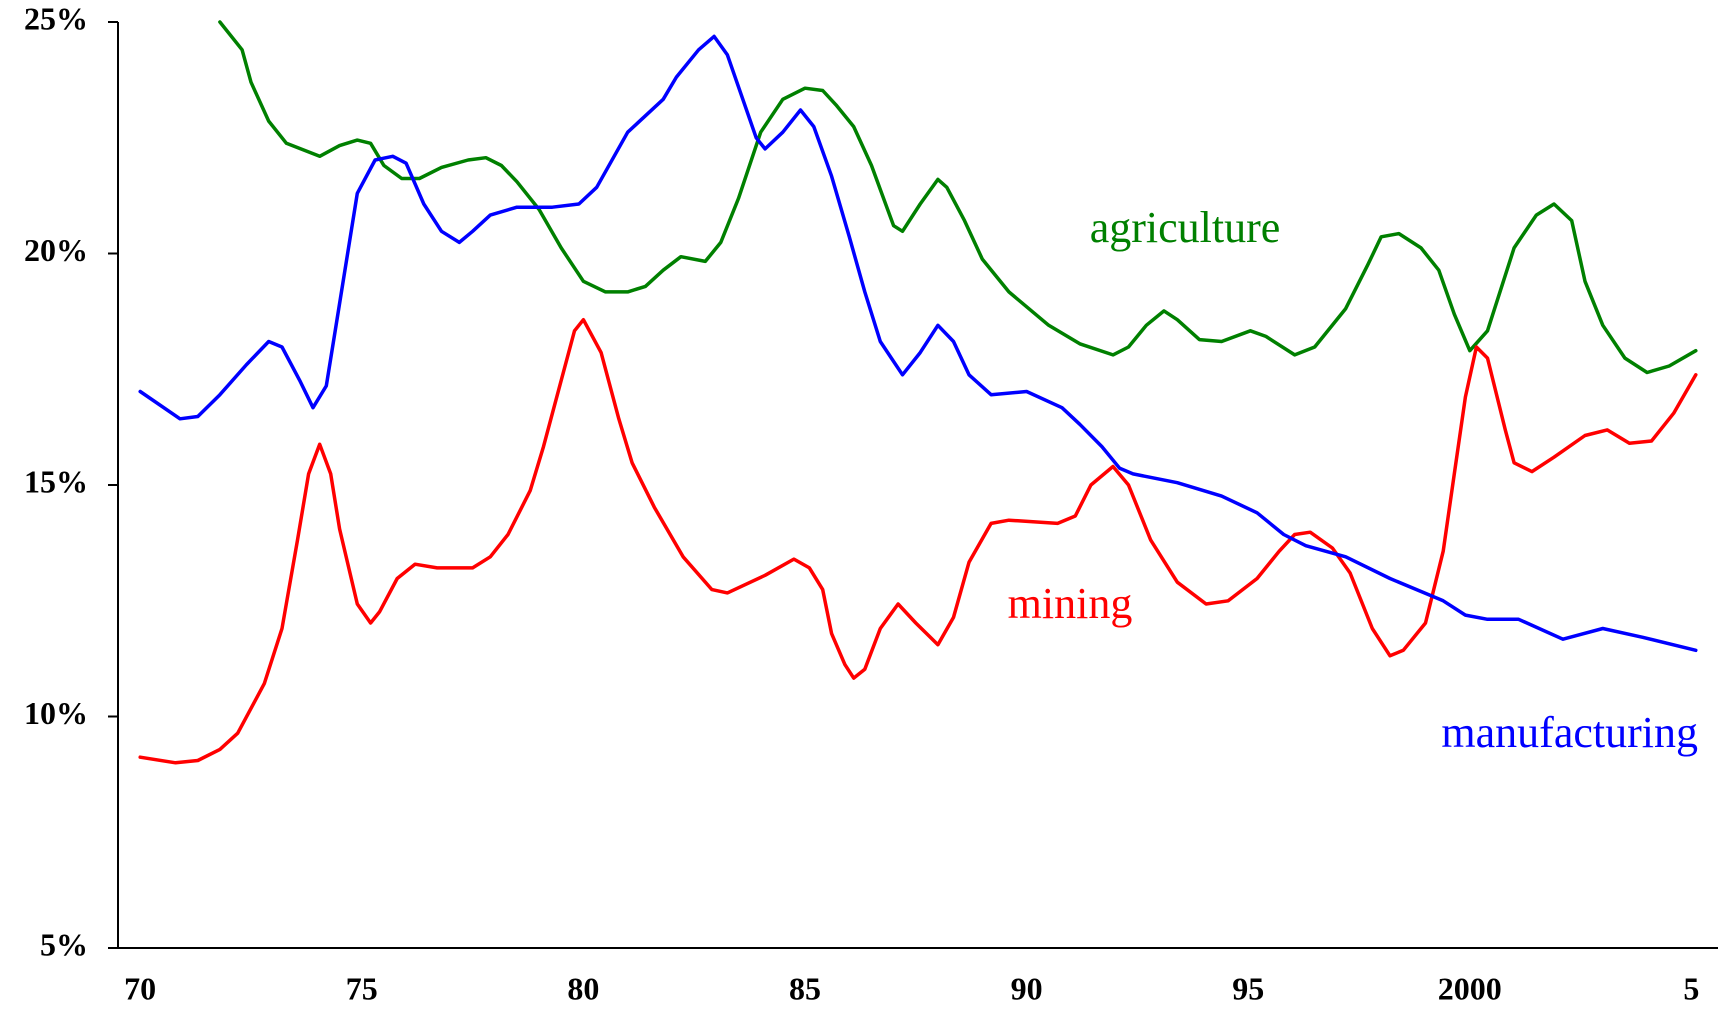  Describe the element at coordinates (1691, 988) in the screenshot. I see `x-tick-label: 5` at that location.